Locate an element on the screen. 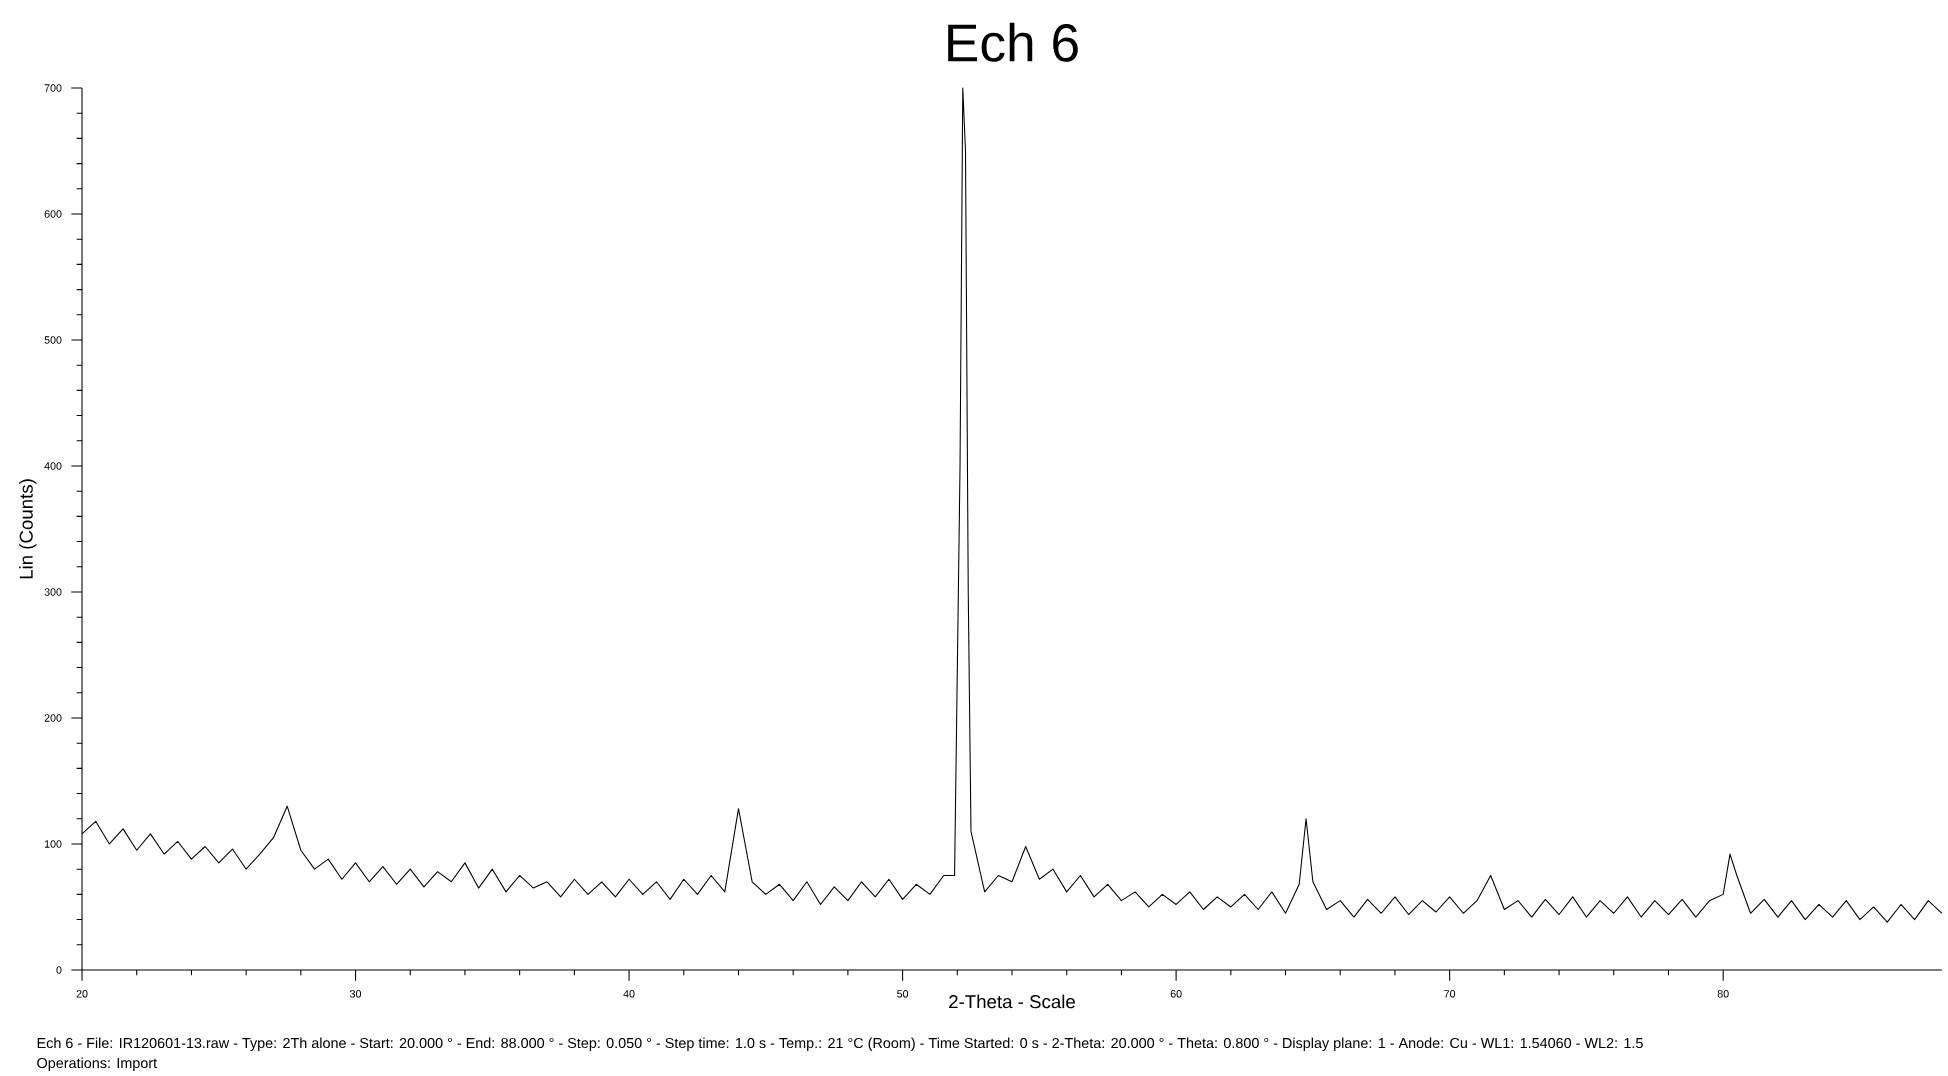  y-axis-title: Lin (Counts) is located at coordinates (28, 529).